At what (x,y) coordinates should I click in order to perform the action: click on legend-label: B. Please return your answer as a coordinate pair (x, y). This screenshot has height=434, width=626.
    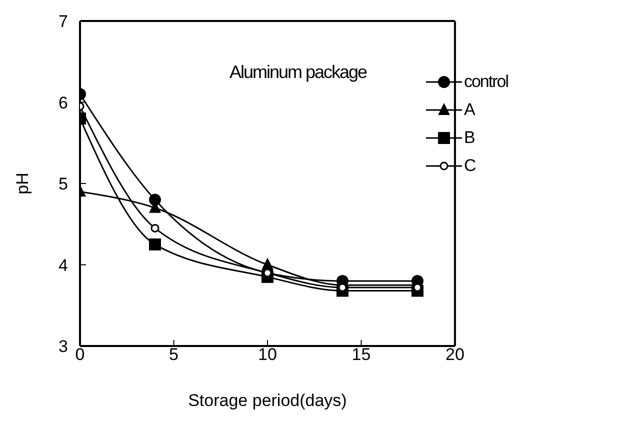
    Looking at the image, I should click on (469, 138).